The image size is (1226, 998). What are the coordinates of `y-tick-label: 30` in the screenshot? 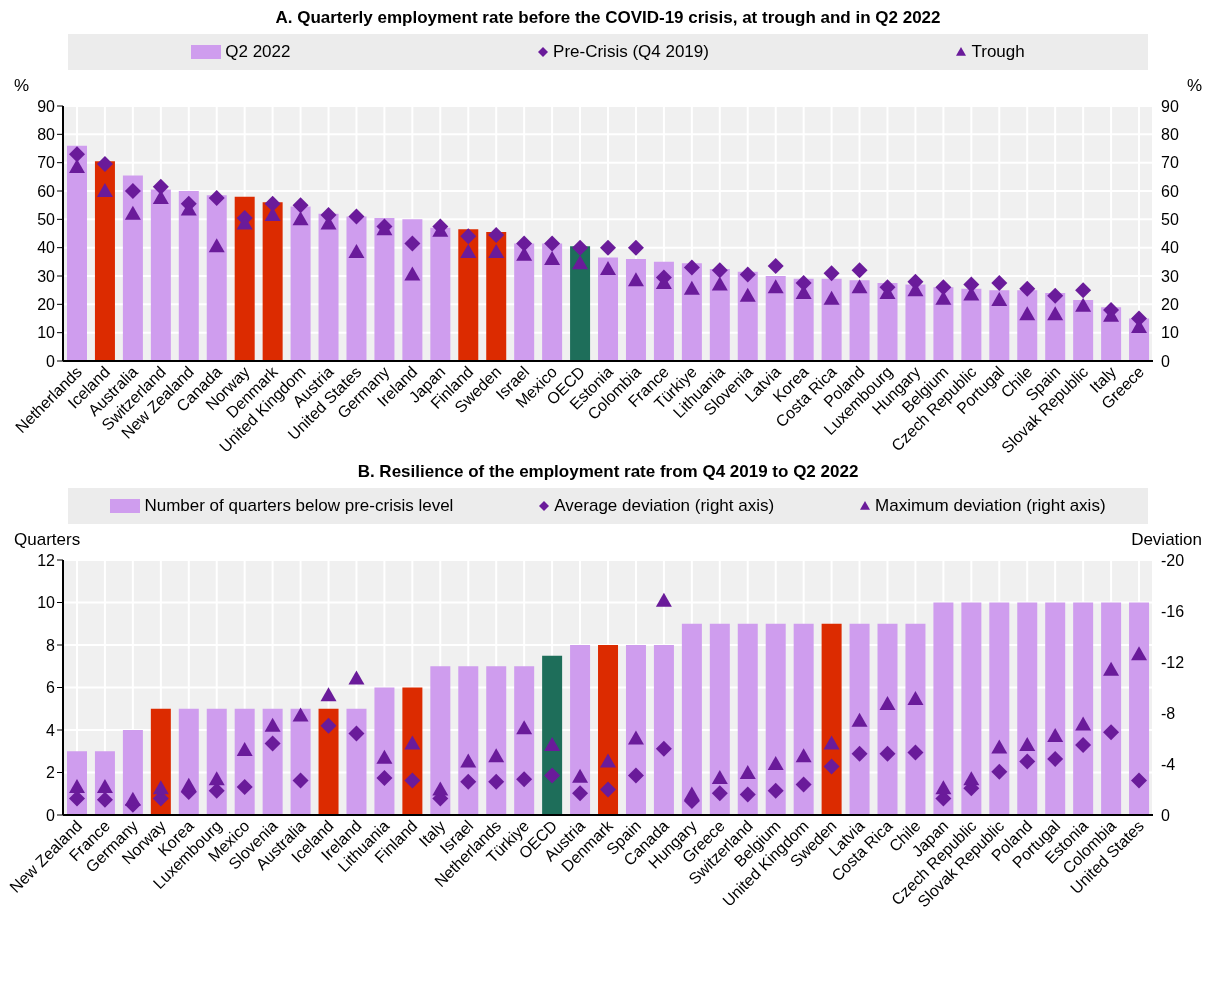 It's located at (46, 276).